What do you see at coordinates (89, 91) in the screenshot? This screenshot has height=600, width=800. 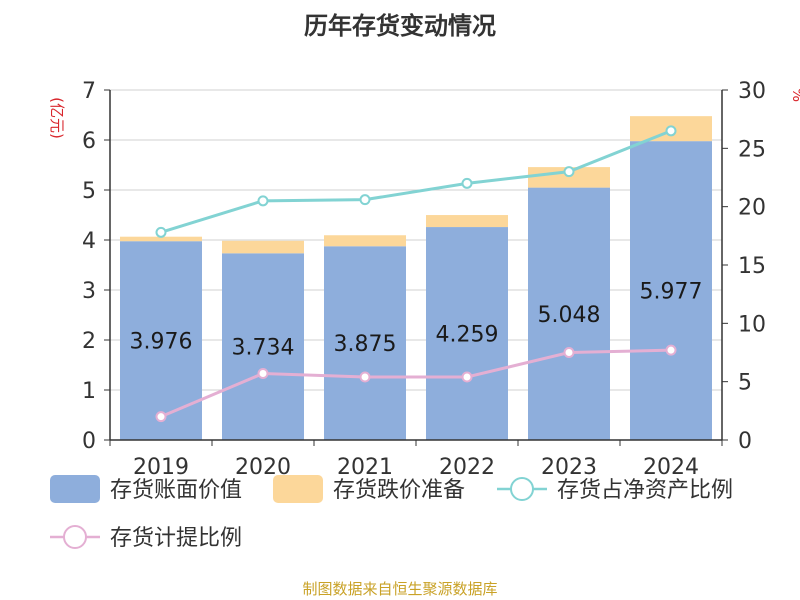 I see `left-tick-label: 7` at bounding box center [89, 91].